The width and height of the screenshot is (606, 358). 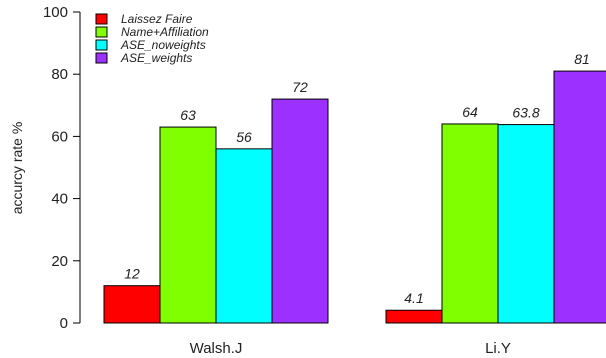 I want to click on y-axis-title: accurcy rate %, so click(x=17, y=168).